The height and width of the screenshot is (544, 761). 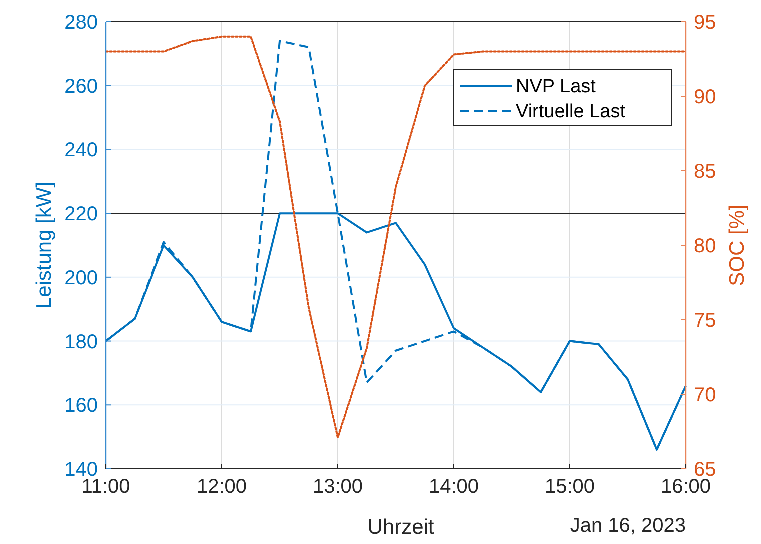 What do you see at coordinates (705, 23) in the screenshot?
I see `y2-tick-label: 95` at bounding box center [705, 23].